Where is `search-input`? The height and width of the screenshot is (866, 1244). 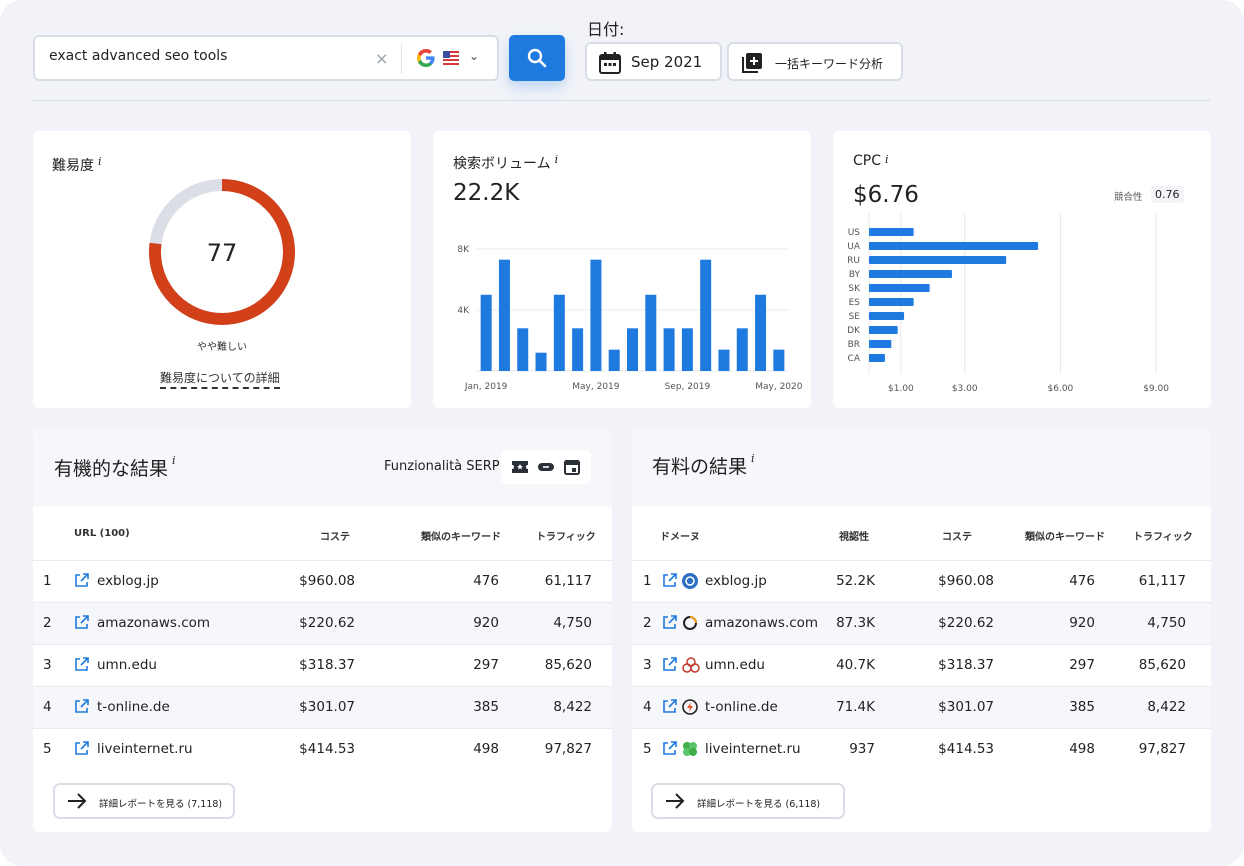
search-input is located at coordinates (209, 56).